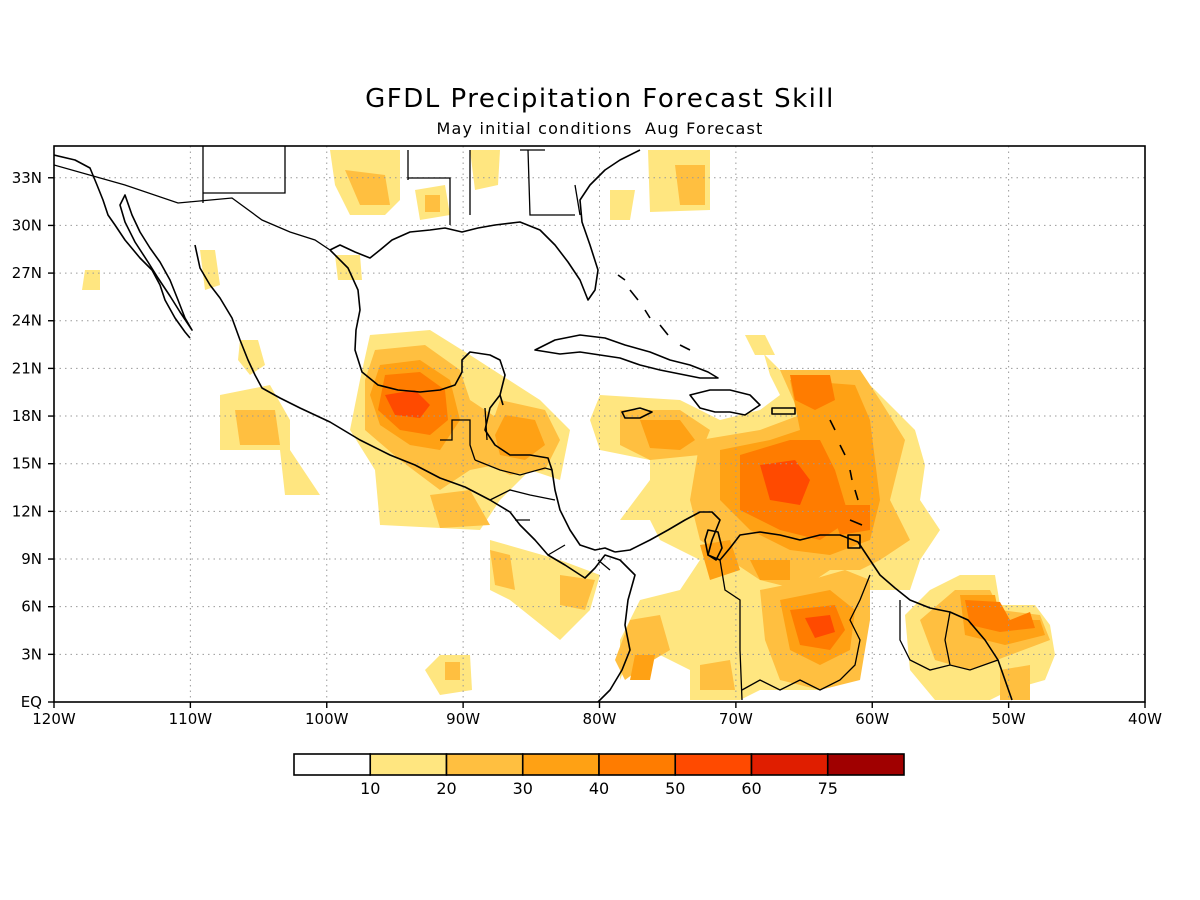 The width and height of the screenshot is (1200, 900). Describe the element at coordinates (599, 788) in the screenshot. I see `colorbar-label: 40` at that location.